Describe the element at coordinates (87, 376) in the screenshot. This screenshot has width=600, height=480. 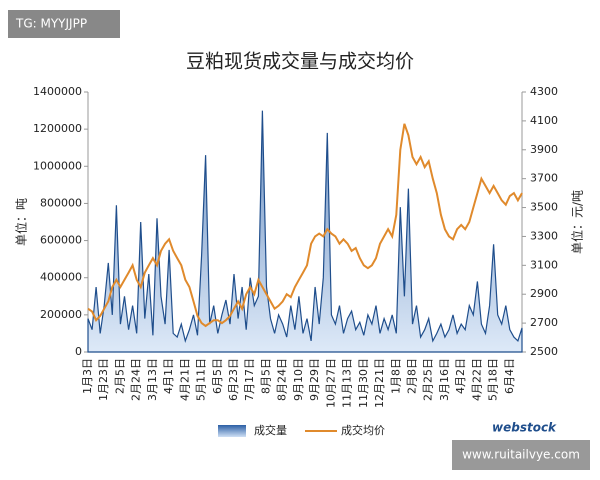
I see `x-tick-label: 1月3日` at that location.